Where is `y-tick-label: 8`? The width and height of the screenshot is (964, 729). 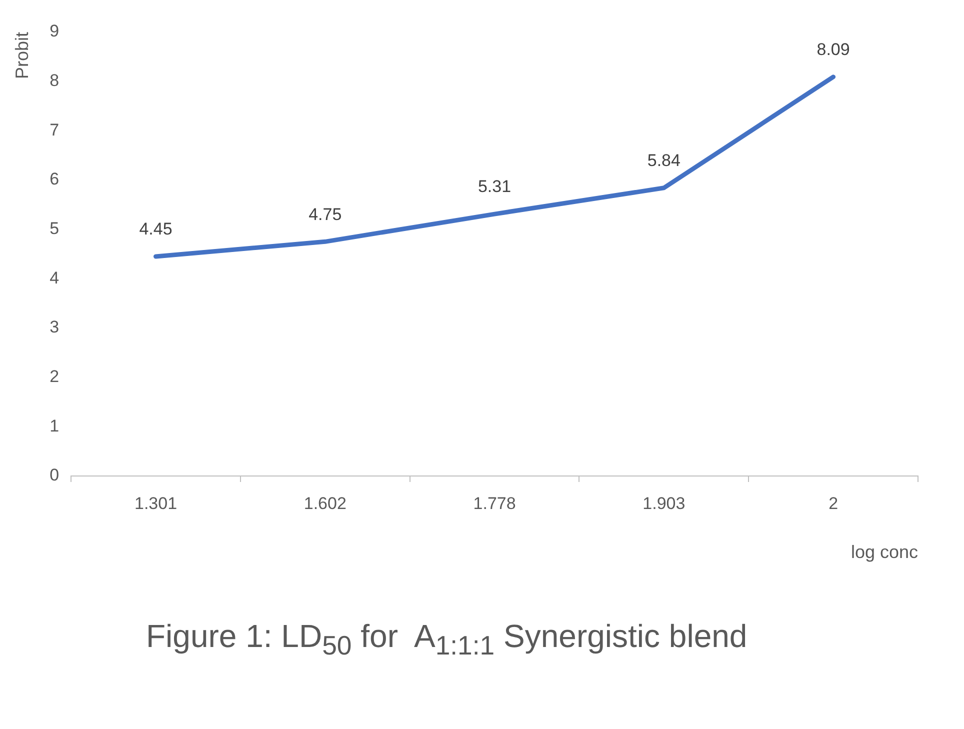
y-tick-label: 8 is located at coordinates (55, 80).